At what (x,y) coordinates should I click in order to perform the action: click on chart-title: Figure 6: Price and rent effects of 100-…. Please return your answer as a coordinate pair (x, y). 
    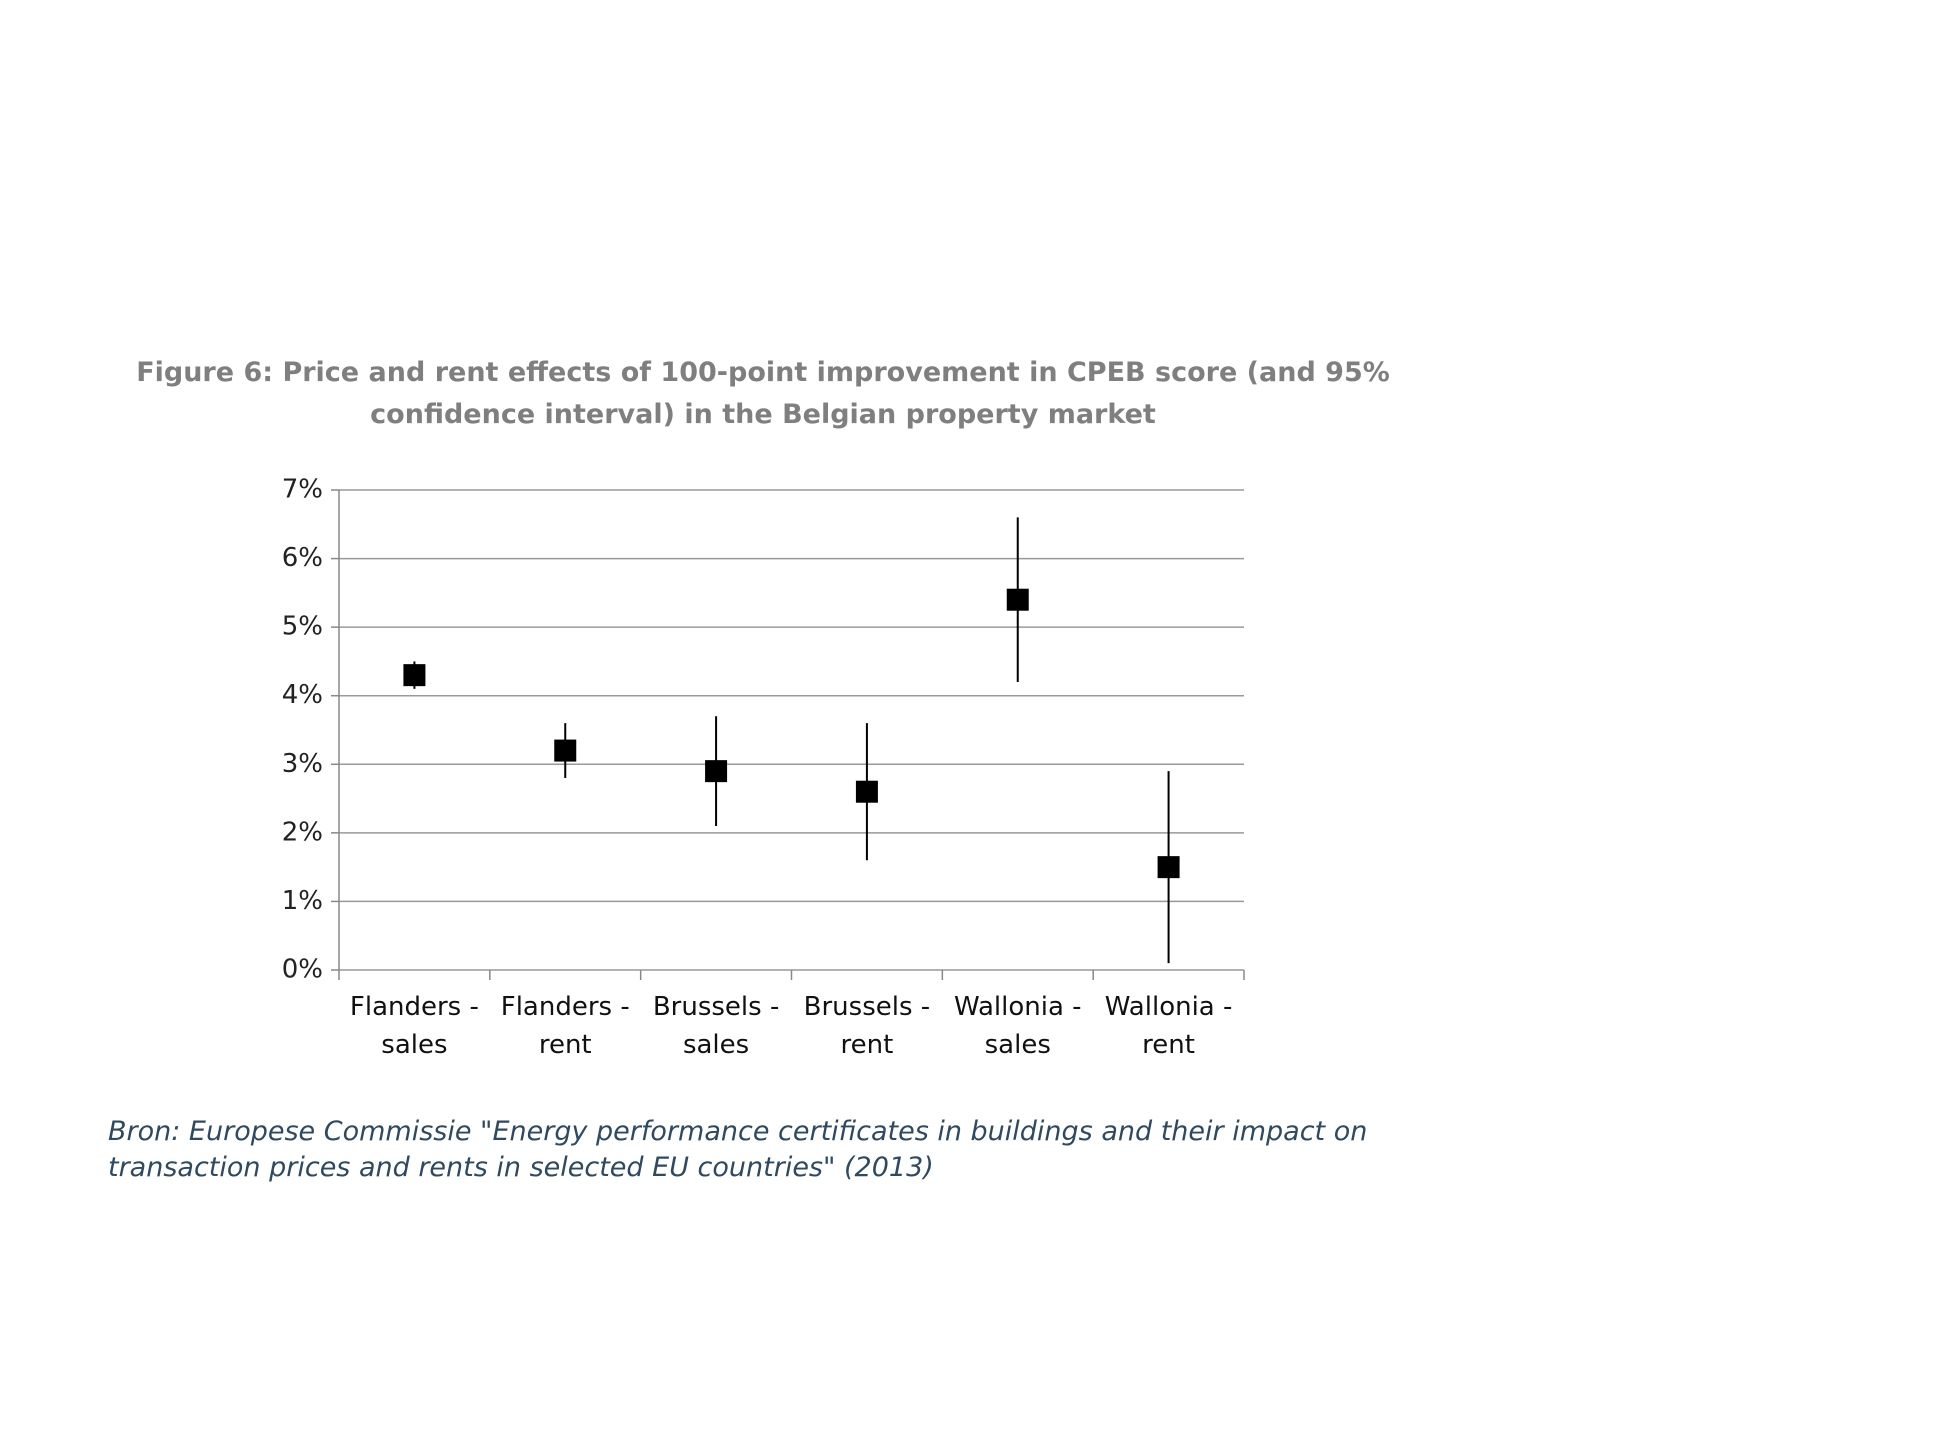
    Looking at the image, I should click on (763, 393).